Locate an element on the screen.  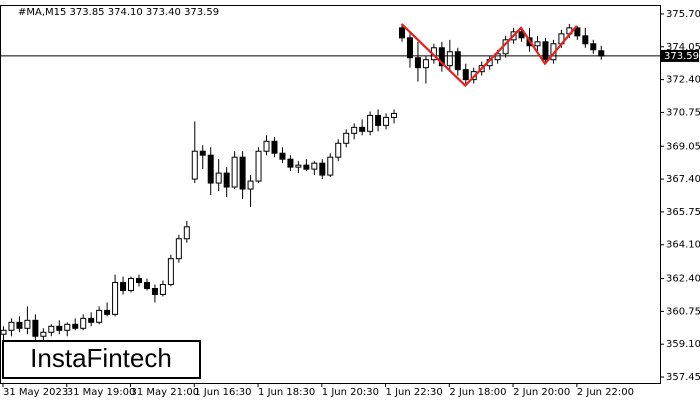
current-price-box is located at coordinates (680, 55).